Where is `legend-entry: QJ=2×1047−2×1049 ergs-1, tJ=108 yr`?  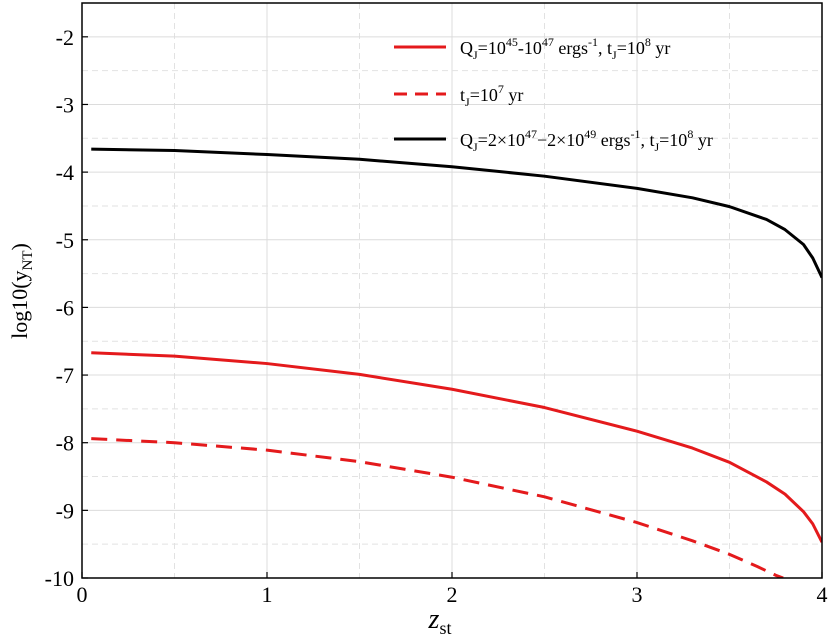 legend-entry: QJ=2×1047−2×1049 ergs-1, tJ=108 yr is located at coordinates (586, 140).